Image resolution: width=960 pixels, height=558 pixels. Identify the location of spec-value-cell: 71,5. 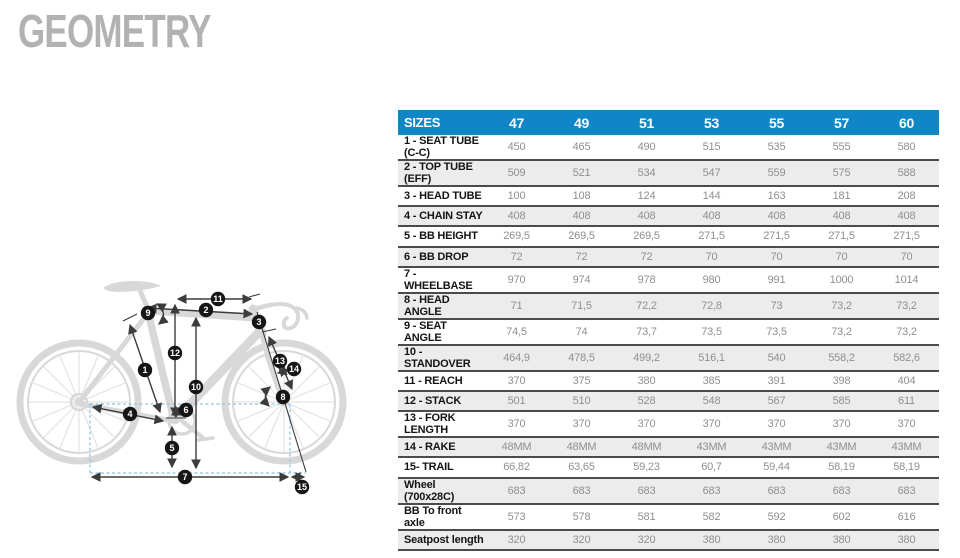
(581, 306).